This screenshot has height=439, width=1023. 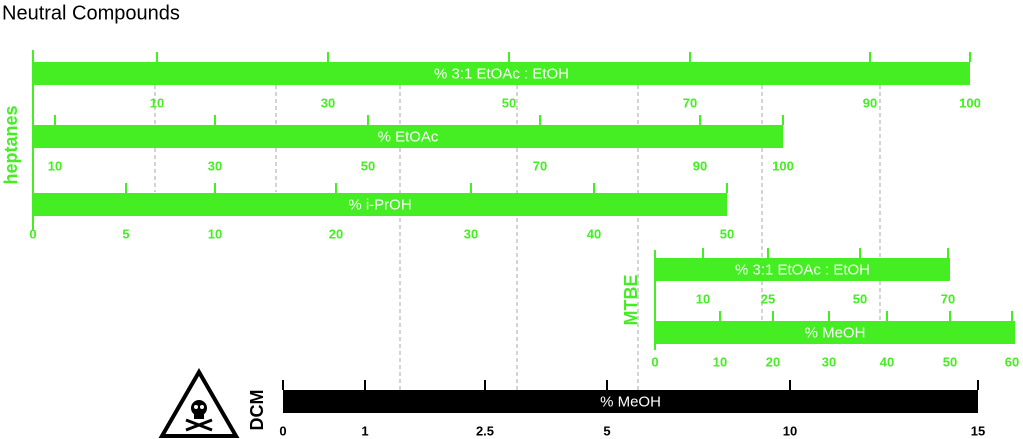 What do you see at coordinates (199, 403) in the screenshot?
I see `hazard-icon` at bounding box center [199, 403].